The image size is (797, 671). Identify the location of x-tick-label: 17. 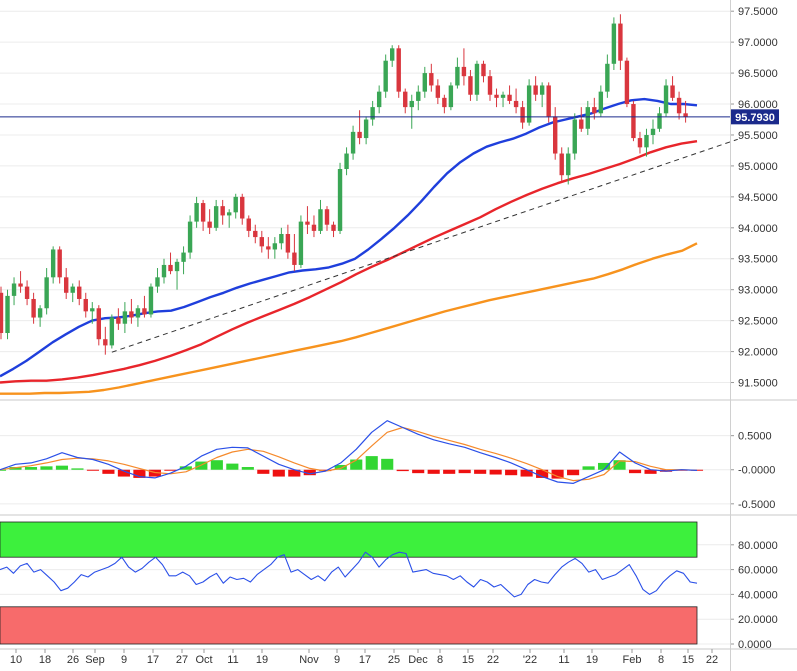
(153, 660).